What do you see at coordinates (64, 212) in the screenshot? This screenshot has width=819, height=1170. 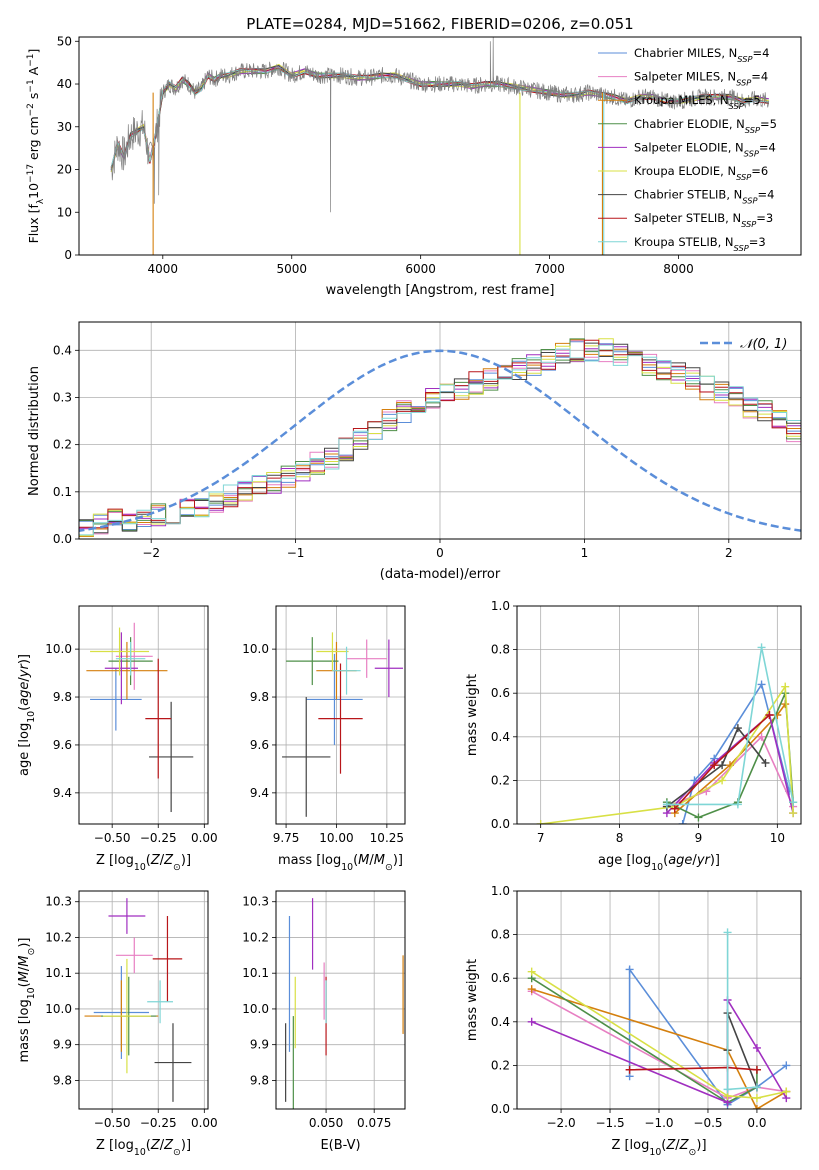 I see `y-tick-label: 10` at bounding box center [64, 212].